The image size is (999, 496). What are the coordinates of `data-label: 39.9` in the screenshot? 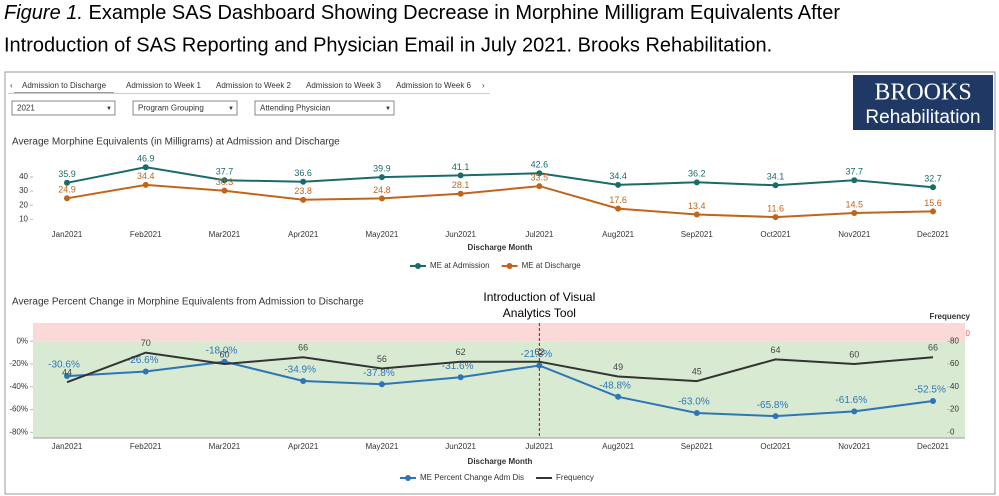 It's located at (382, 168).